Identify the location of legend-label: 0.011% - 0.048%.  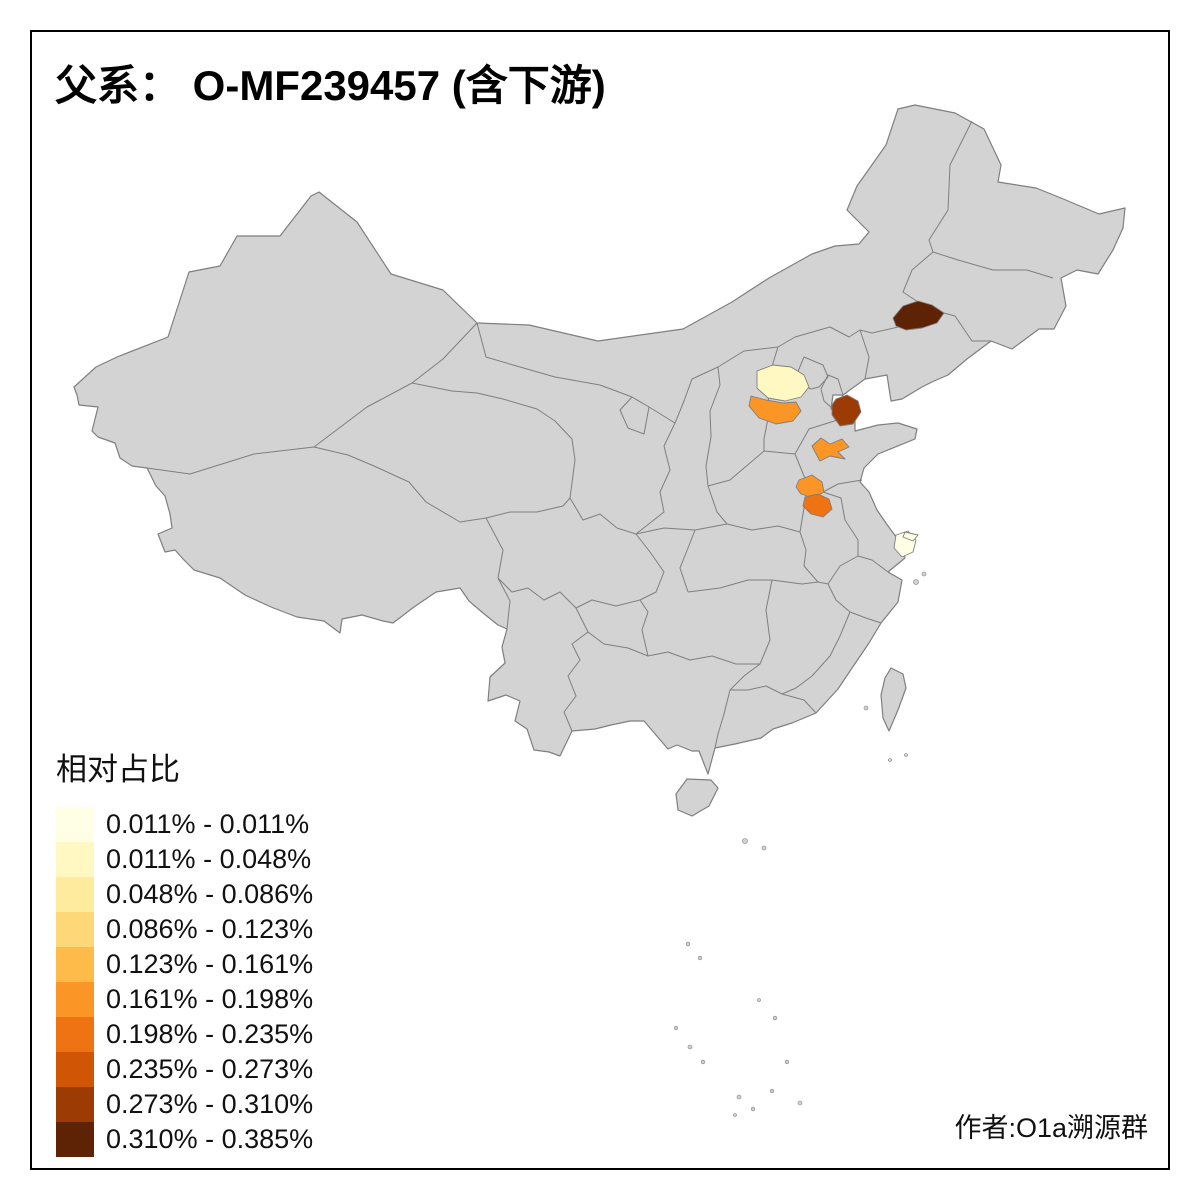
(209, 859).